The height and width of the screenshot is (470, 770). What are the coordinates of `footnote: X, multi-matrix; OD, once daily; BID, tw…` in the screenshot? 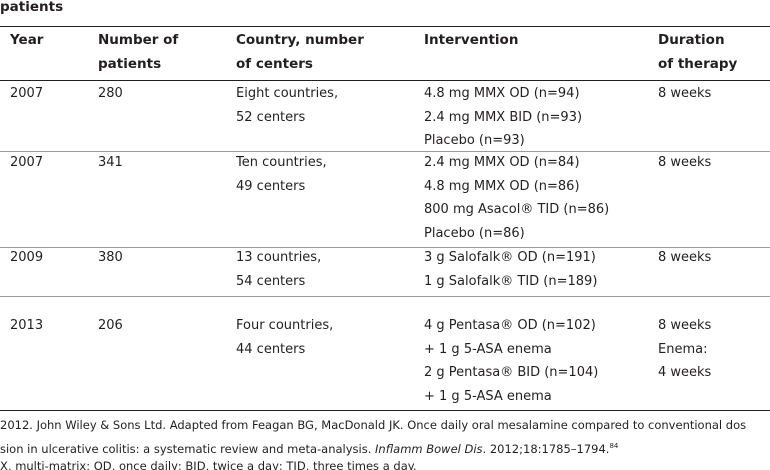 It's located at (208, 464).